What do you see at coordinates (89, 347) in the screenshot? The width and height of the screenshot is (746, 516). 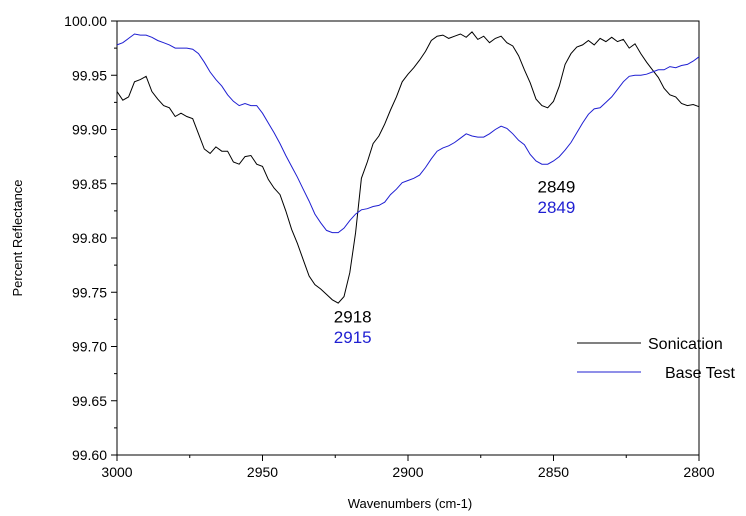 I see `y-tick-label: 99.70` at bounding box center [89, 347].